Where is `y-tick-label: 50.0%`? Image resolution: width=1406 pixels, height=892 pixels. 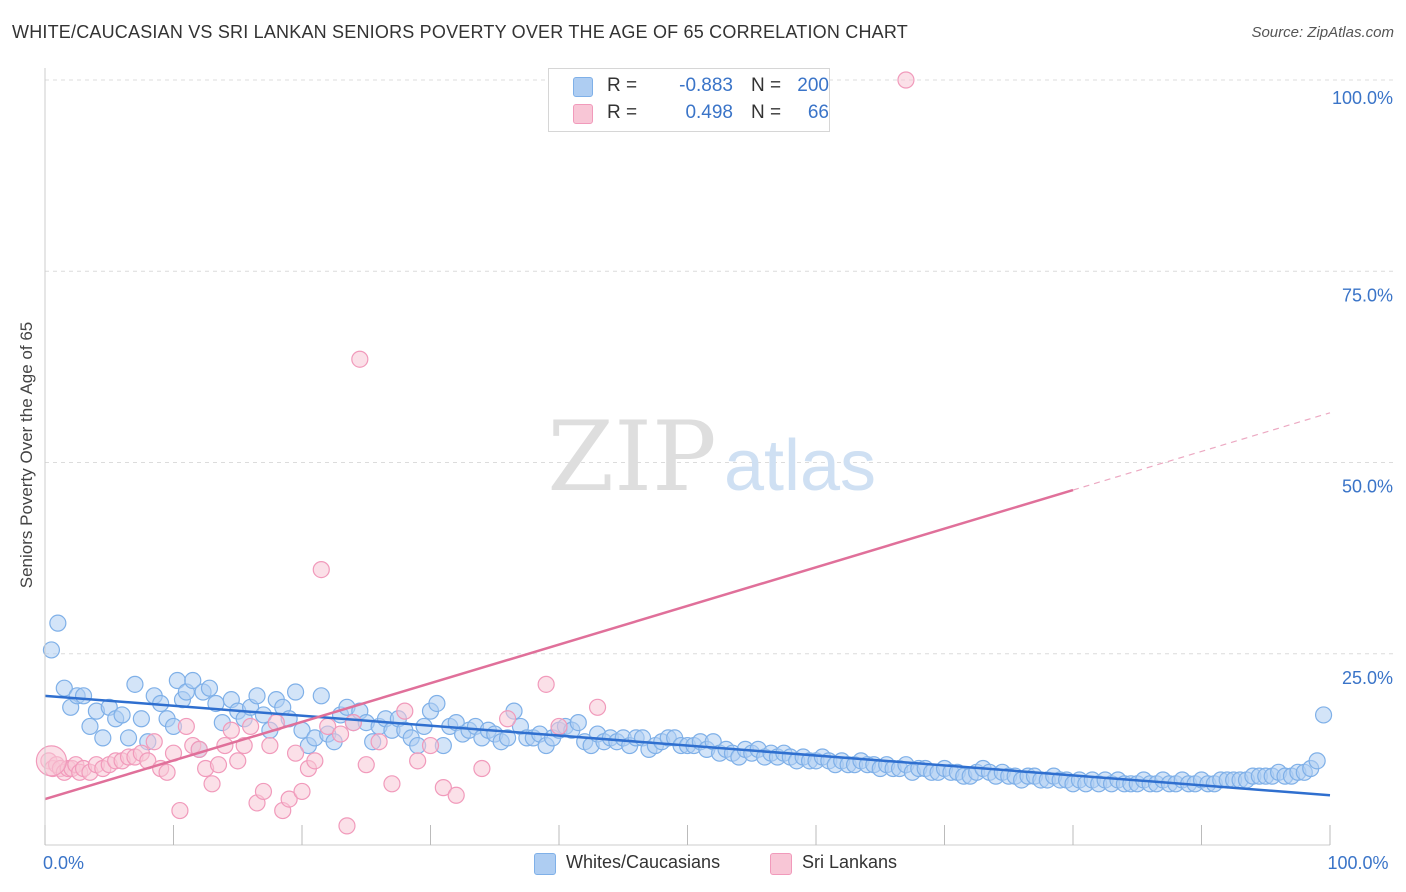 y-tick-label: 50.0% is located at coordinates (1367, 487).